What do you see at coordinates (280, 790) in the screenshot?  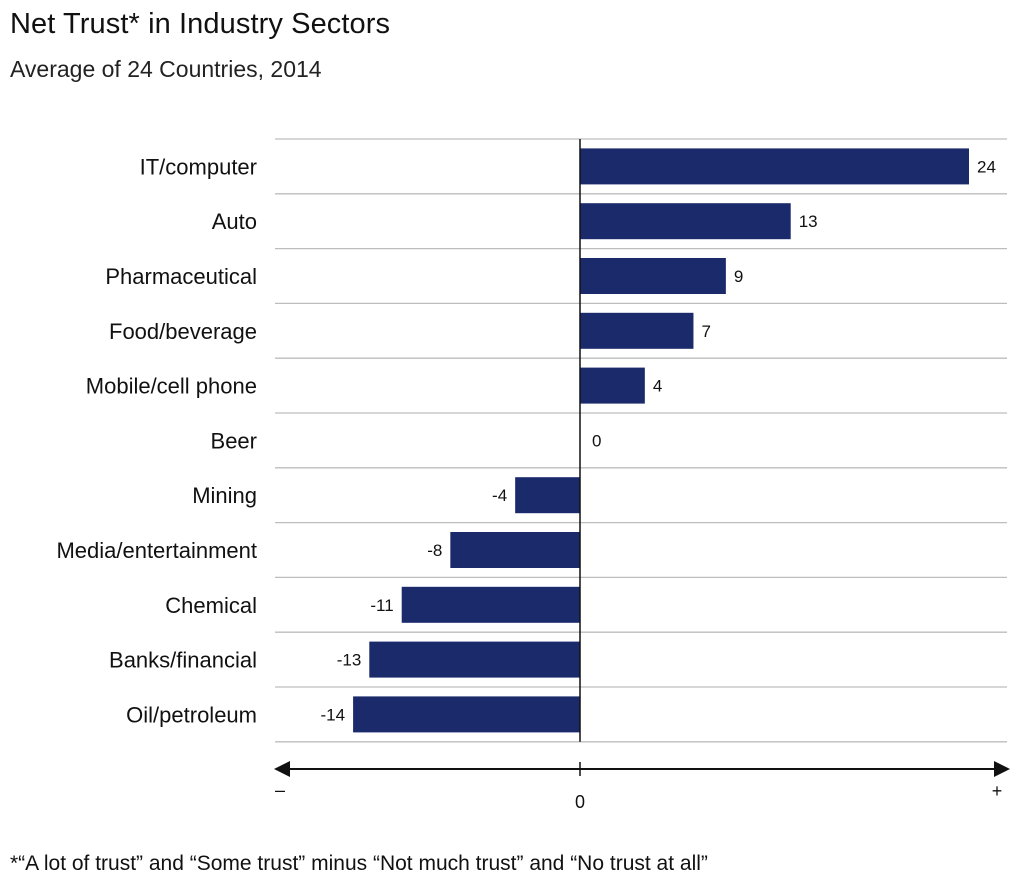 I see `x-axis-min-label: –` at bounding box center [280, 790].